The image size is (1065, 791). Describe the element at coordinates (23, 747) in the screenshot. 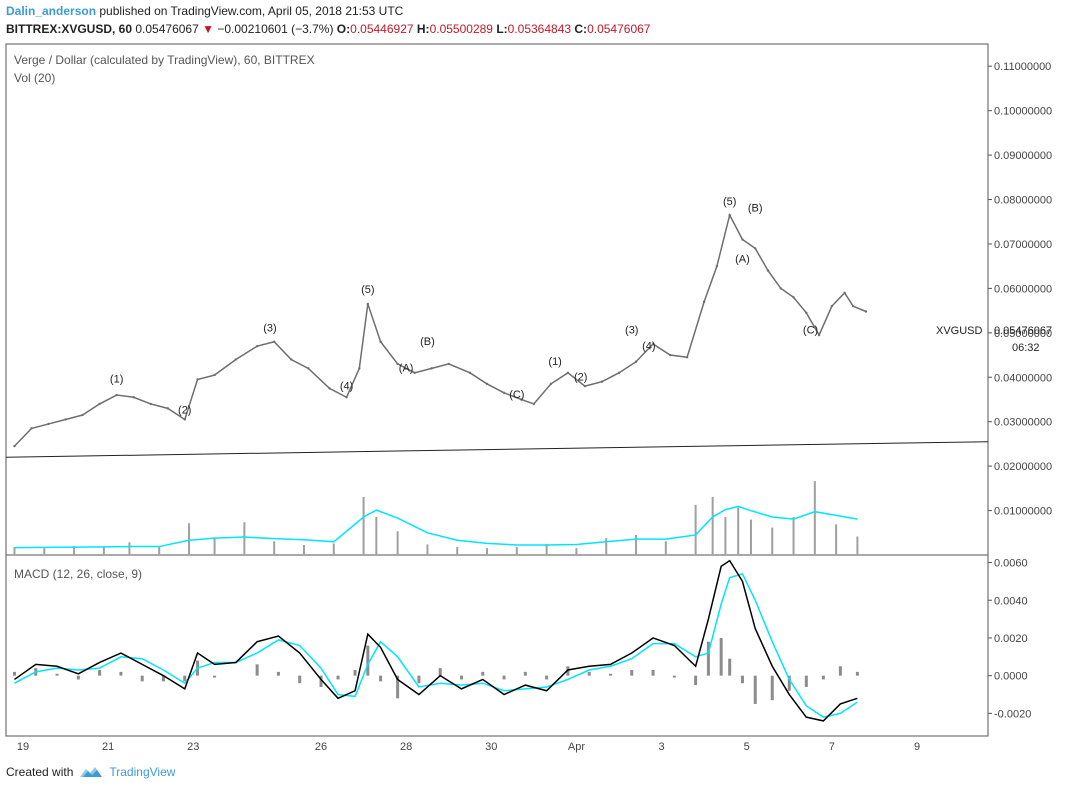

I see `time-axis-label: 19` at that location.